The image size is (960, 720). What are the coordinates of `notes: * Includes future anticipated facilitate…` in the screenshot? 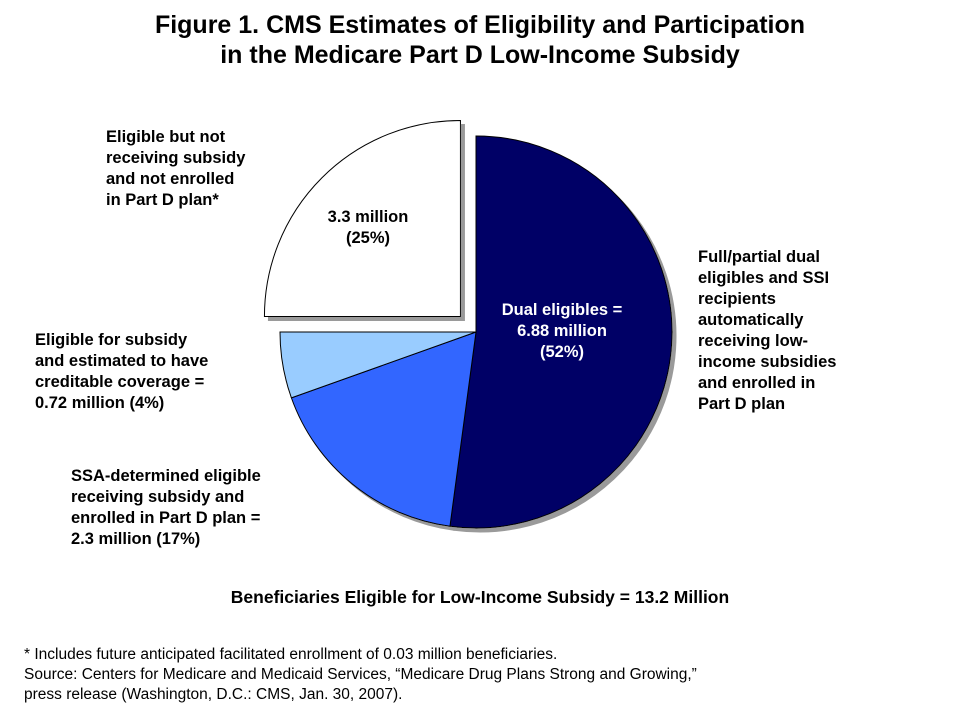 It's located at (360, 675).